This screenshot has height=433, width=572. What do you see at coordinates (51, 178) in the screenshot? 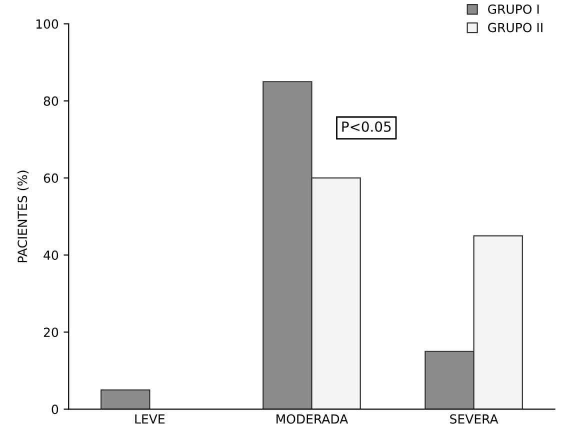
I see `y-tick-label: 60` at bounding box center [51, 178].